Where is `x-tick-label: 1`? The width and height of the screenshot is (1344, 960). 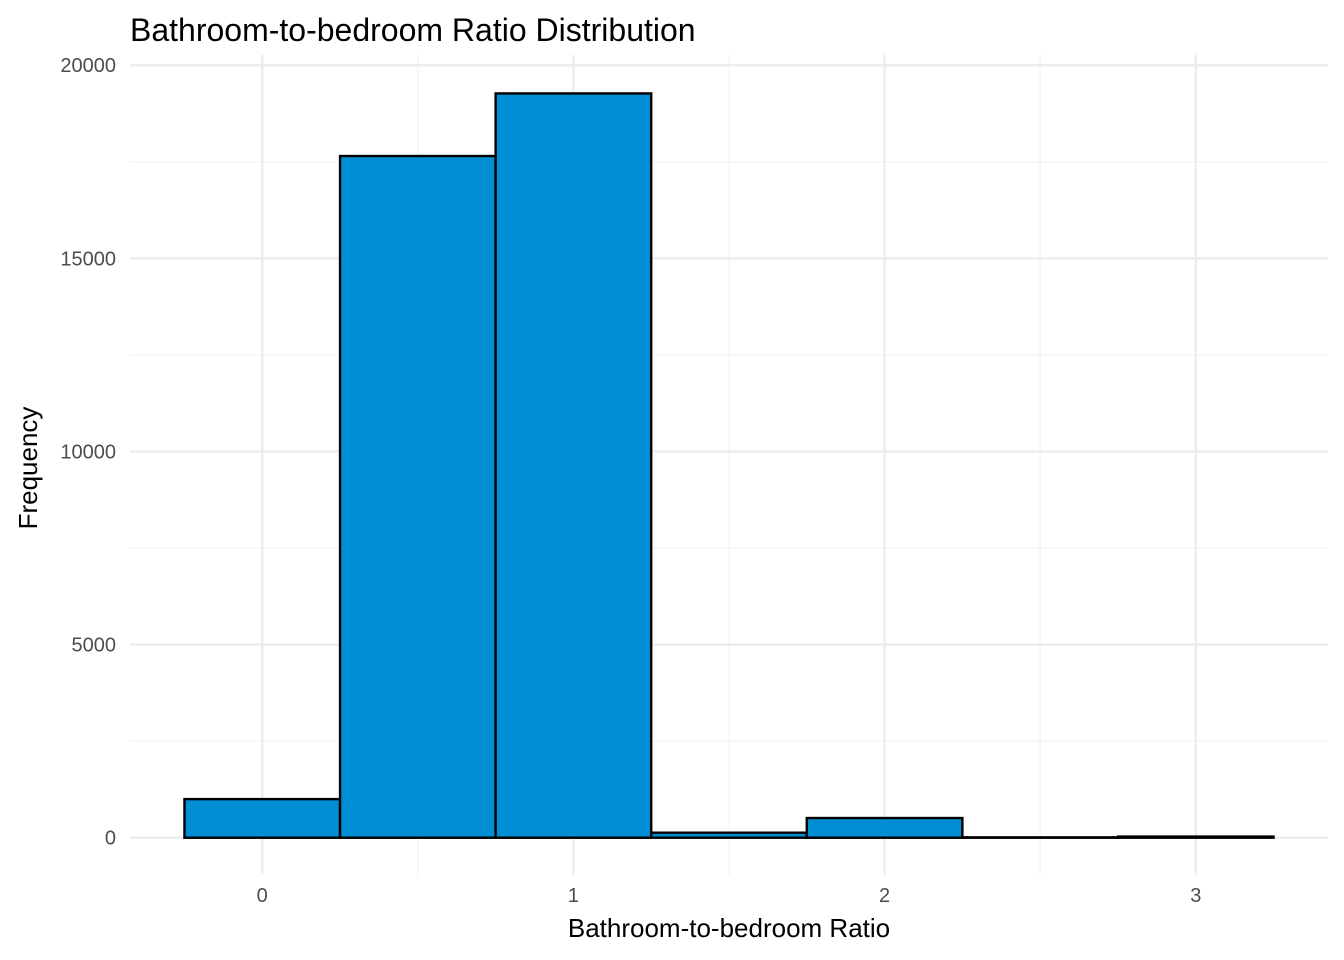 x-tick-label: 1 is located at coordinates (573, 896).